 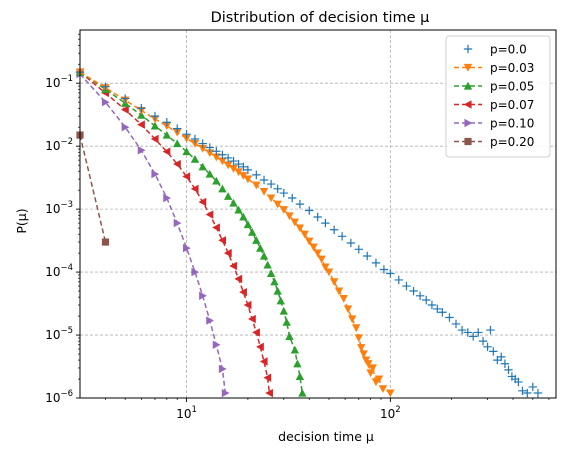 What do you see at coordinates (66, 268) in the screenshot?
I see `y-tick-exponent: −4` at bounding box center [66, 268].